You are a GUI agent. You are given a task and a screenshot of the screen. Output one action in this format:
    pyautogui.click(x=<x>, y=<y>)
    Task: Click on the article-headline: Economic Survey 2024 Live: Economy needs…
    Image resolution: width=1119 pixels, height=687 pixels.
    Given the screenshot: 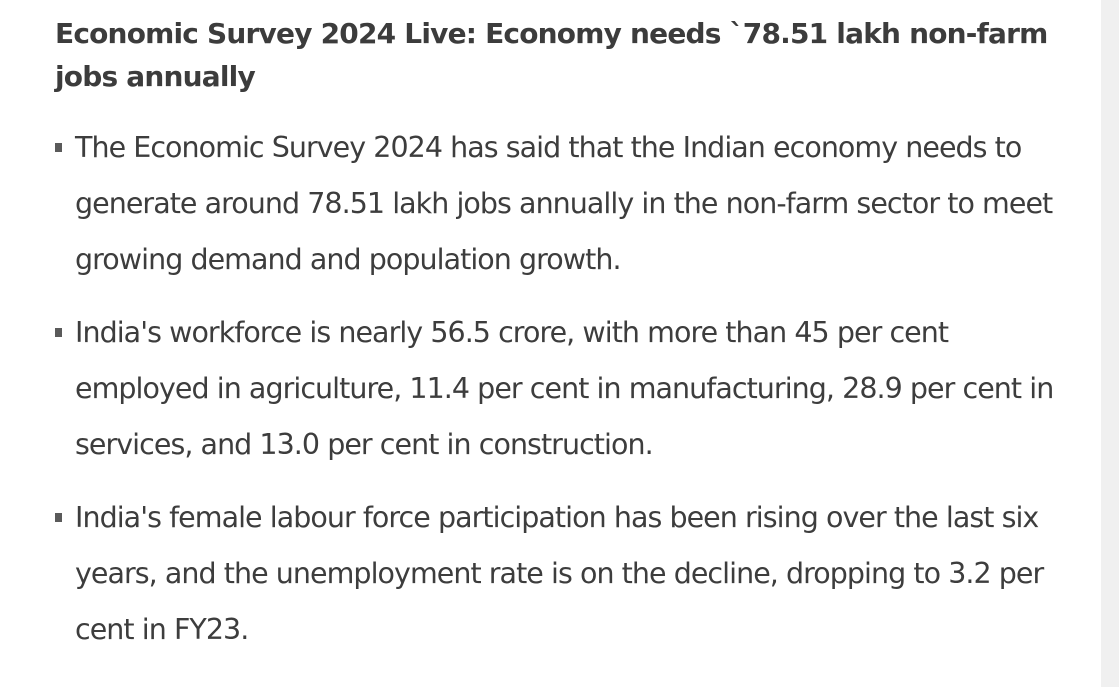 What is the action you would take?
    pyautogui.click(x=551, y=55)
    